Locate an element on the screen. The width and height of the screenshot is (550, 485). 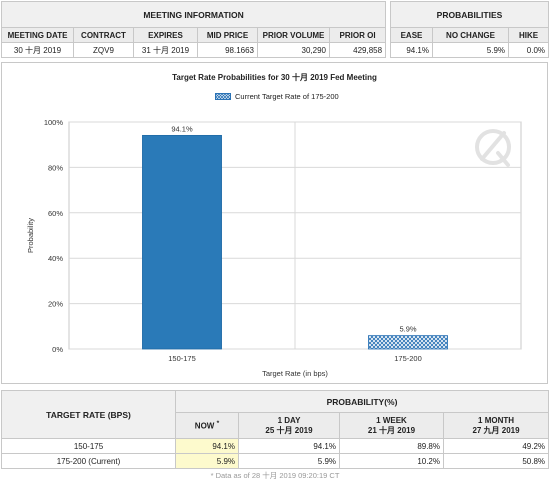
y-tick-label: 0% is located at coordinates (57, 349).